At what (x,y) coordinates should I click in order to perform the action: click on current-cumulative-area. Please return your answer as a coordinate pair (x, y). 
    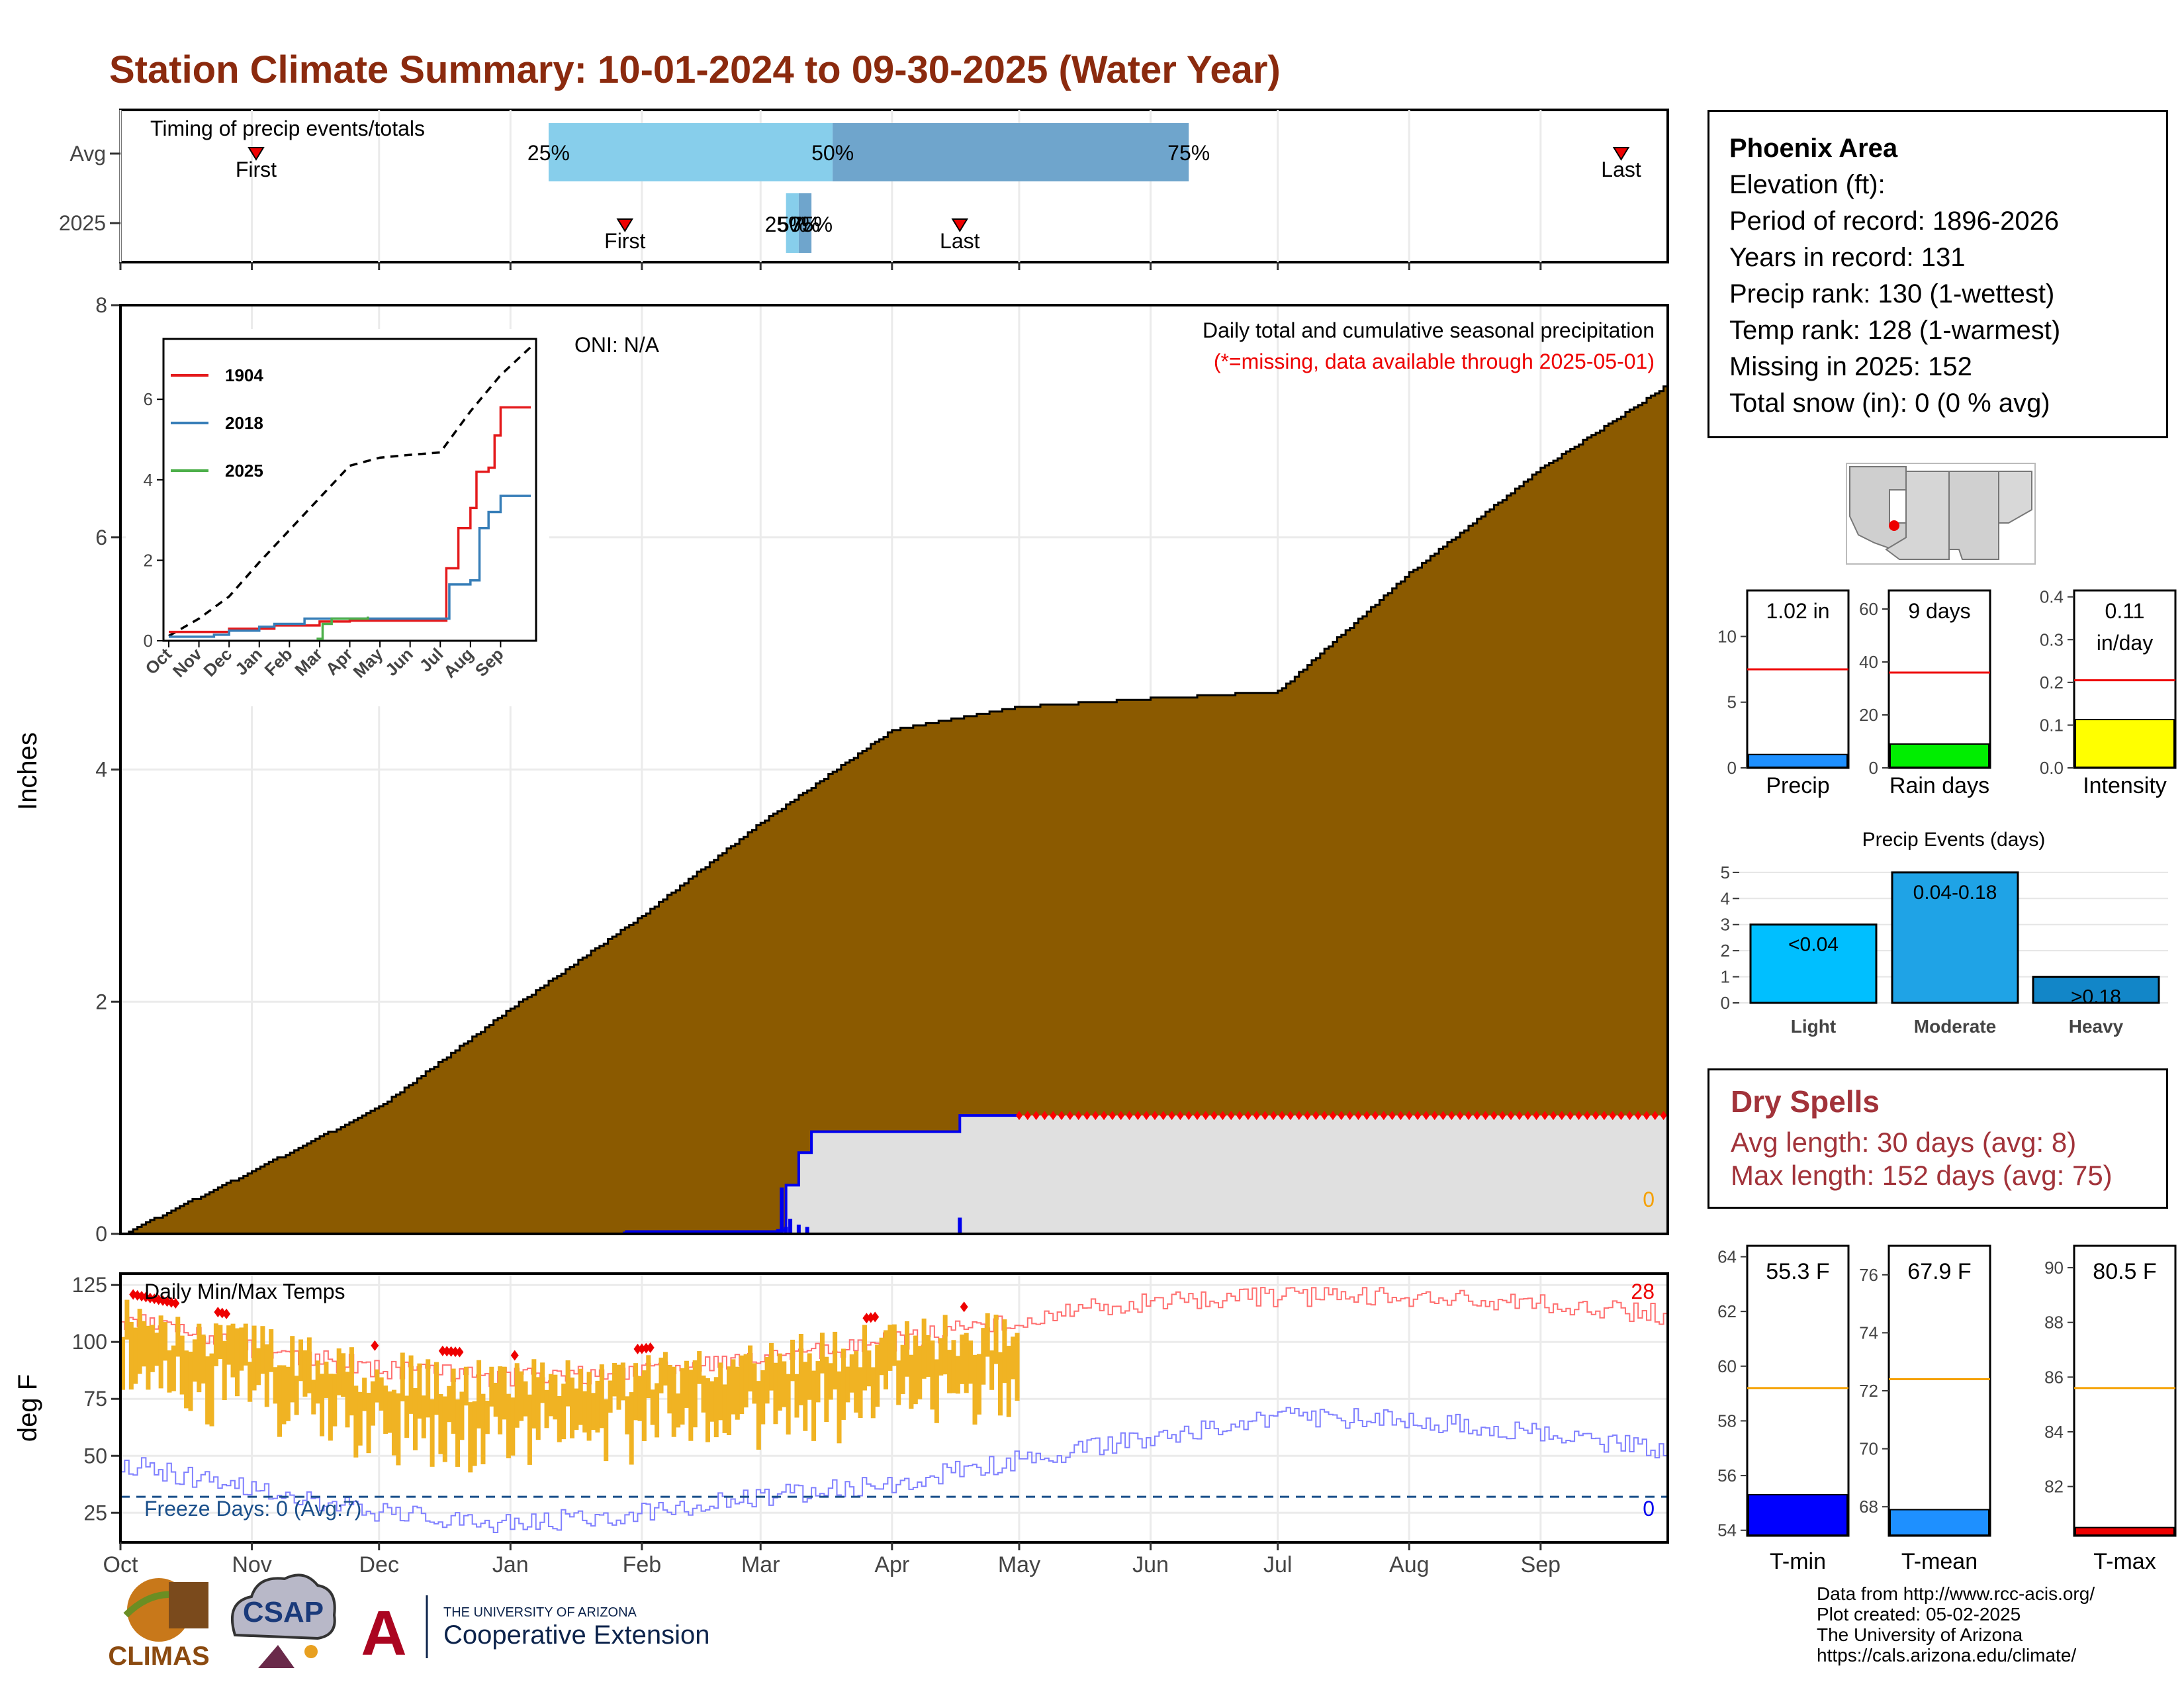
    Looking at the image, I should click on (1146, 1174).